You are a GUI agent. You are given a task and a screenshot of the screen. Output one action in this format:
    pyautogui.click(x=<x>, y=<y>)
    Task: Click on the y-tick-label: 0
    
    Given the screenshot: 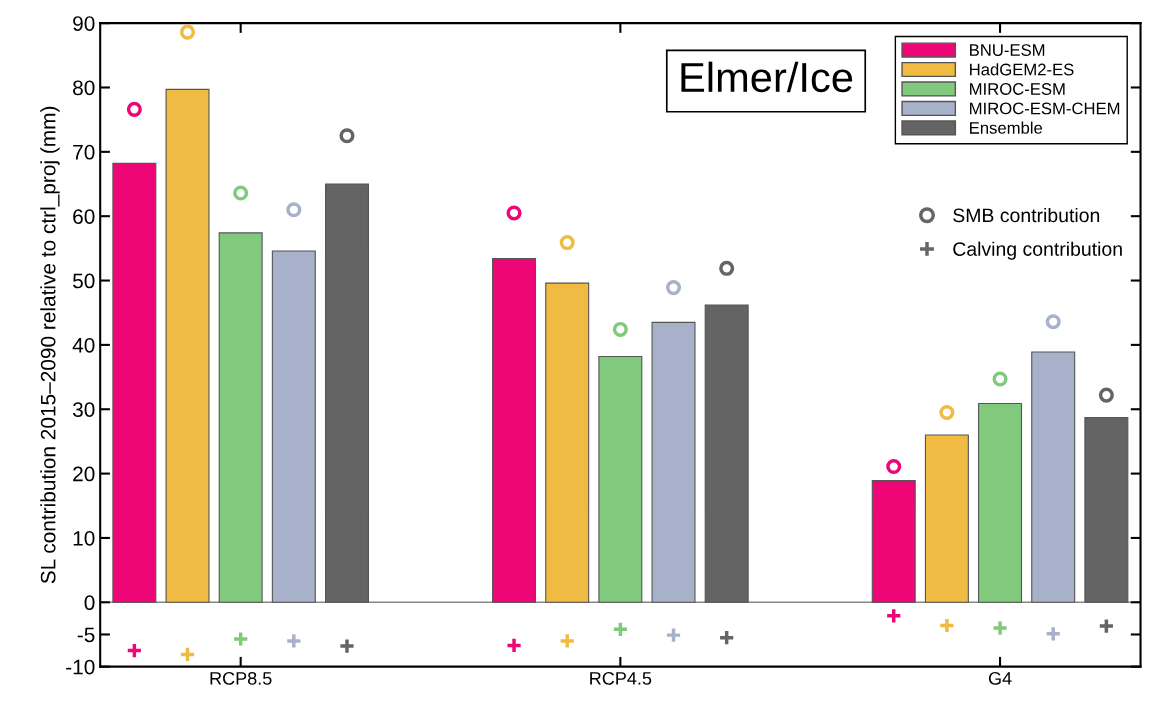 What is the action you would take?
    pyautogui.click(x=89, y=603)
    